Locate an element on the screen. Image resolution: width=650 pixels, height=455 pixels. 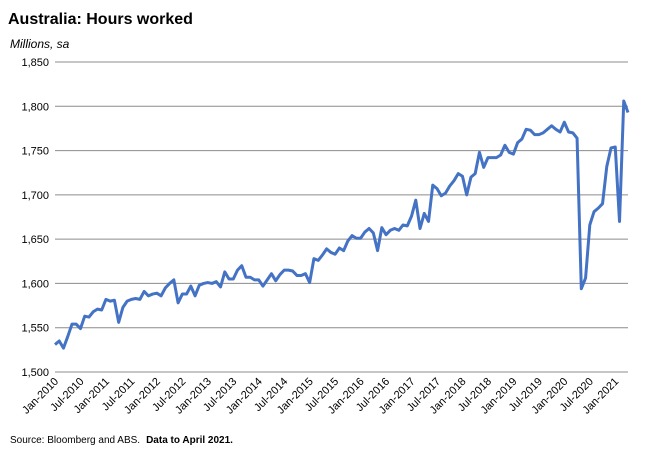
y-axis-label: Millions, sa is located at coordinates (40, 44).